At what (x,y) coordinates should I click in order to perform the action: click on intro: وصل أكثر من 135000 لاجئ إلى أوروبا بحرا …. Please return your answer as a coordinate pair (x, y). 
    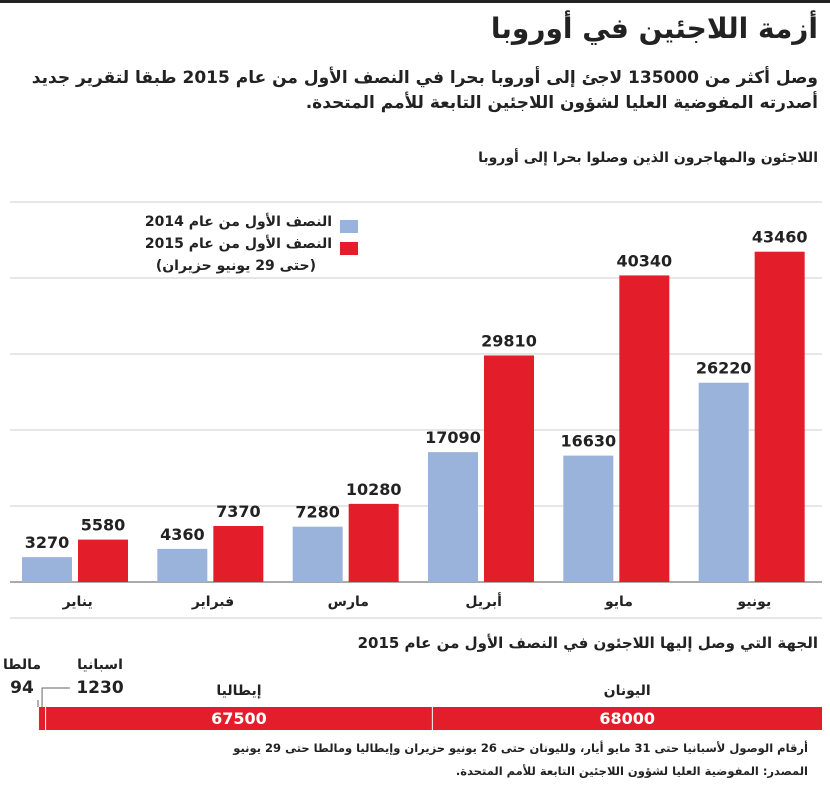
    Looking at the image, I should click on (424, 90).